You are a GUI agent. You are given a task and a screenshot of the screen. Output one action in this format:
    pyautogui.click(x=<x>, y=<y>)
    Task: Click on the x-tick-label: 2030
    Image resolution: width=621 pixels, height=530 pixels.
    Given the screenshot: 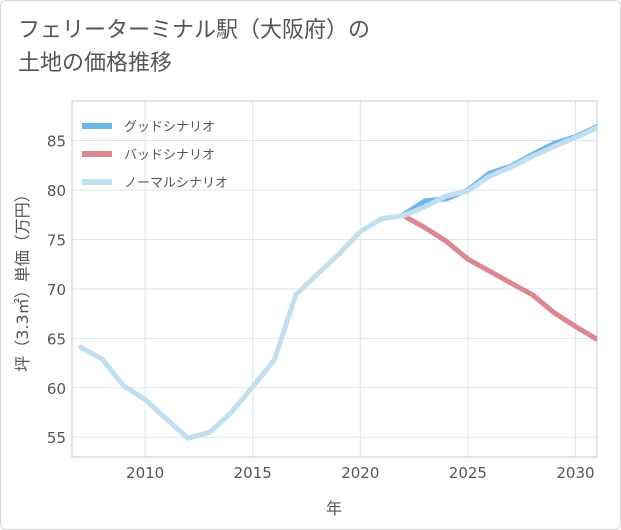 What is the action you would take?
    pyautogui.click(x=575, y=473)
    